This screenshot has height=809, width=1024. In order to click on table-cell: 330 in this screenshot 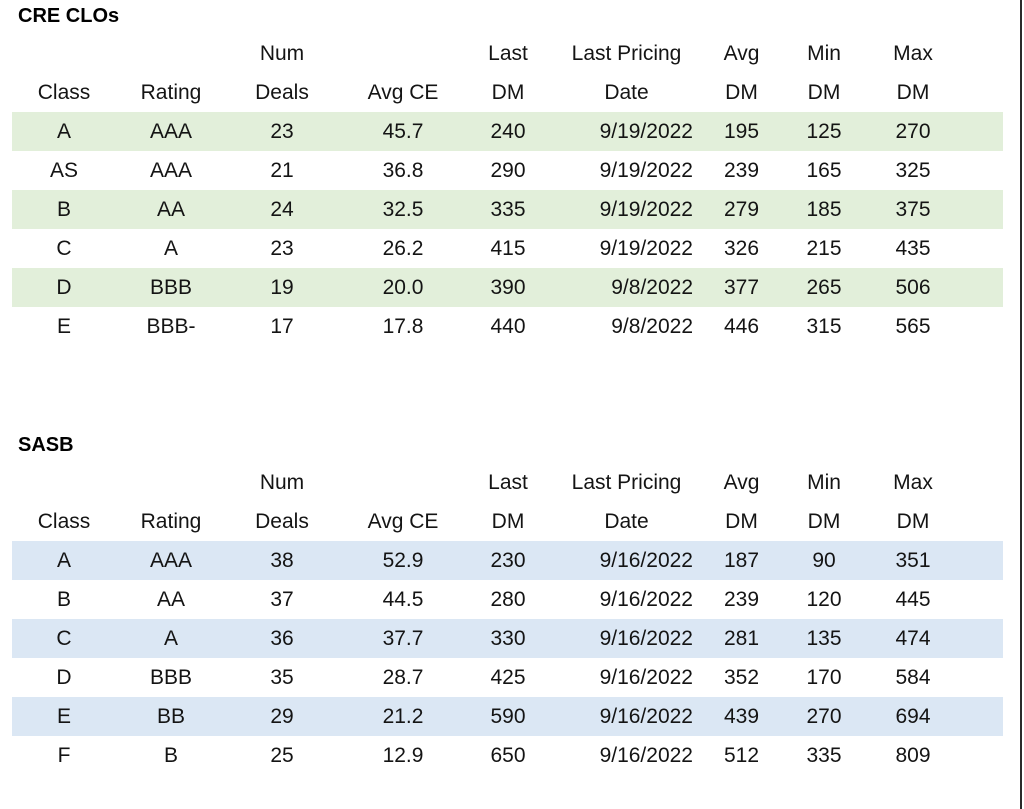, I will do `click(508, 638)`.